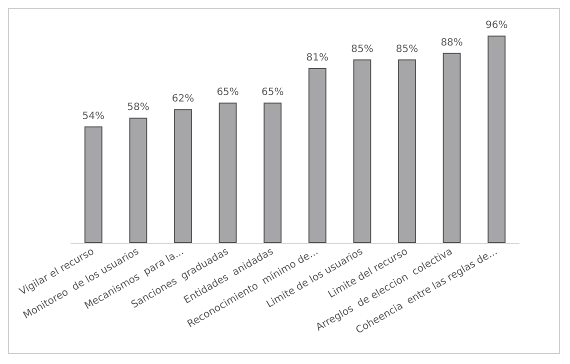 The height and width of the screenshot is (364, 570). I want to click on data-label: 96%, so click(496, 26).